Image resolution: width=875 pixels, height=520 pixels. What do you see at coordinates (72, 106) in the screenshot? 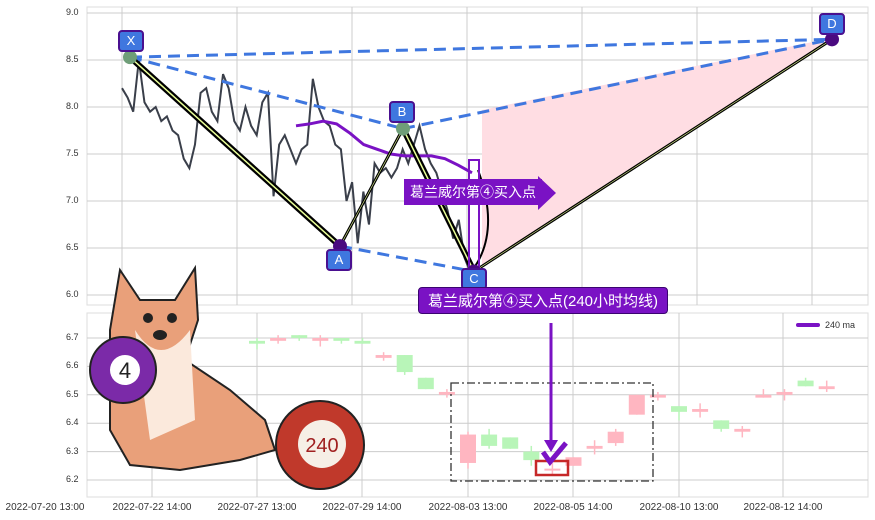
I see `y-tick-top: 8.0` at bounding box center [72, 106].